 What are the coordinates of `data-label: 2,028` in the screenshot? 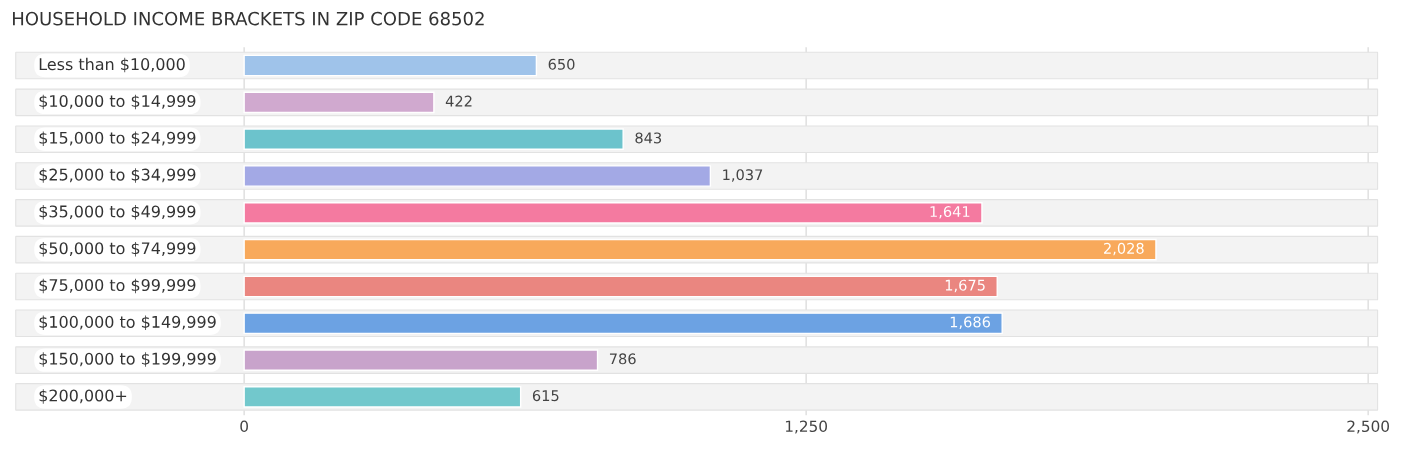 It's located at (1124, 249).